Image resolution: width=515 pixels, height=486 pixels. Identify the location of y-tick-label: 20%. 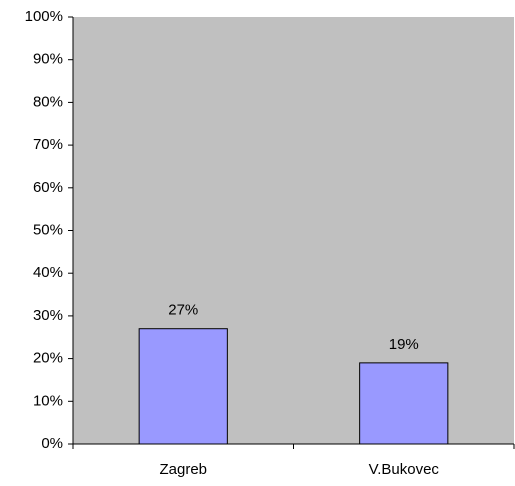
(48, 358).